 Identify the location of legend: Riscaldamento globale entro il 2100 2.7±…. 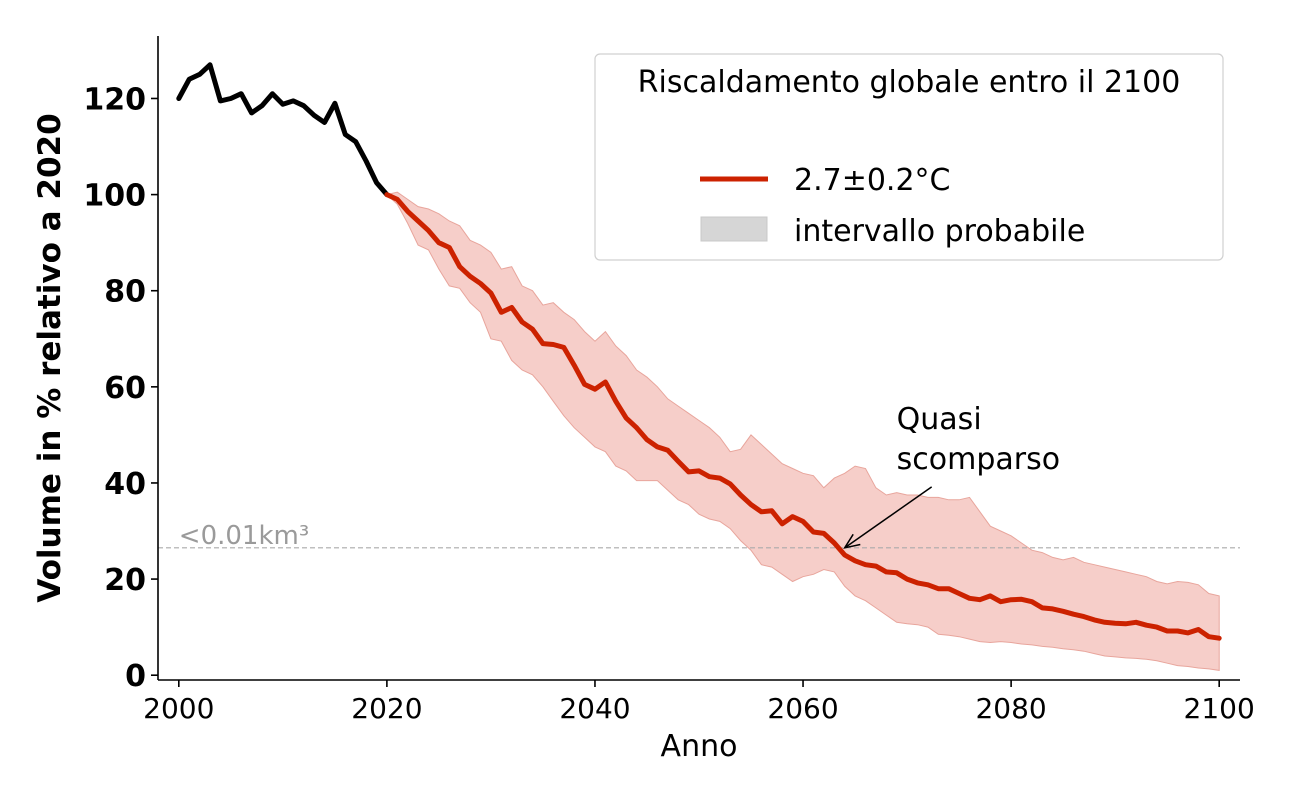
(909, 157).